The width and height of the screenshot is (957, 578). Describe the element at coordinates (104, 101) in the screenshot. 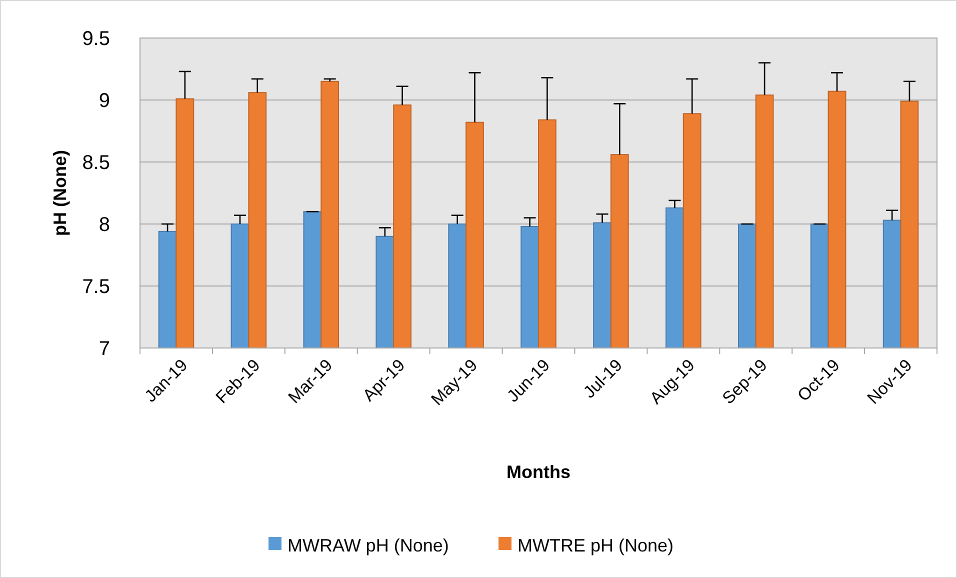

I see `y-tick-label: 9` at that location.